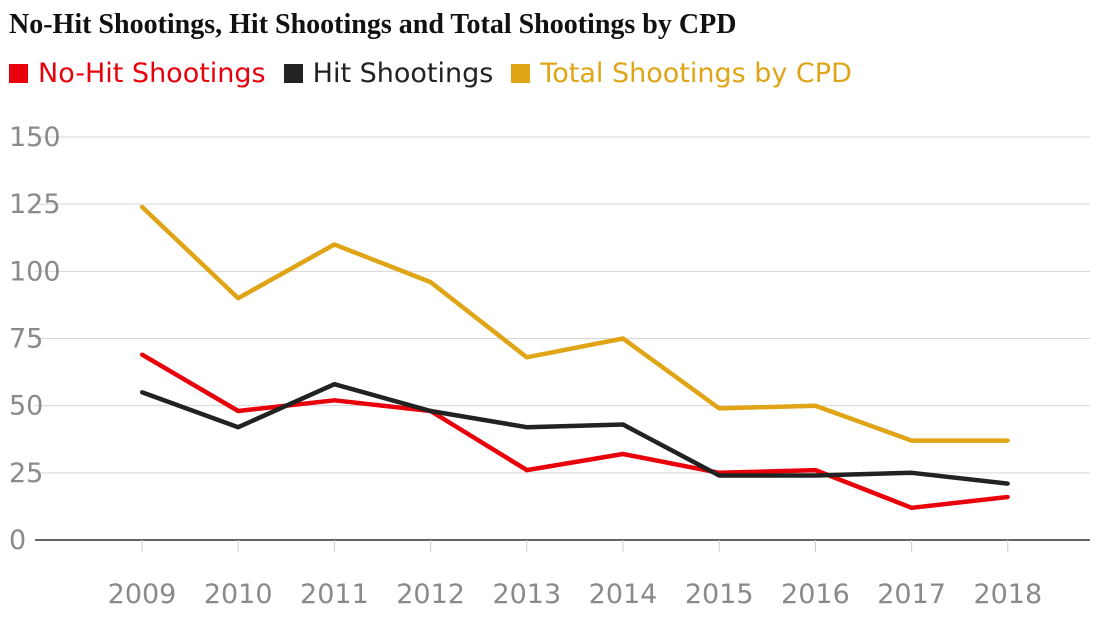 The image size is (1100, 618). What do you see at coordinates (293, 73) in the screenshot?
I see `legend-swatch-hit` at bounding box center [293, 73].